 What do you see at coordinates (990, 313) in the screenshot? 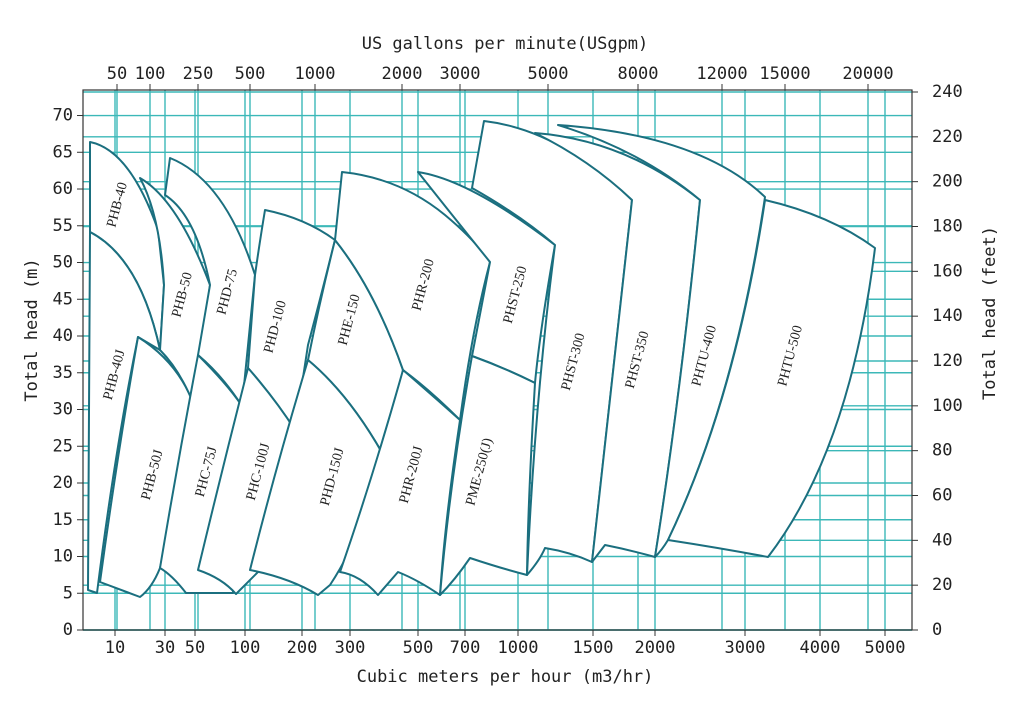
I see `y2-axis-title: Total head (feet)` at bounding box center [990, 313].